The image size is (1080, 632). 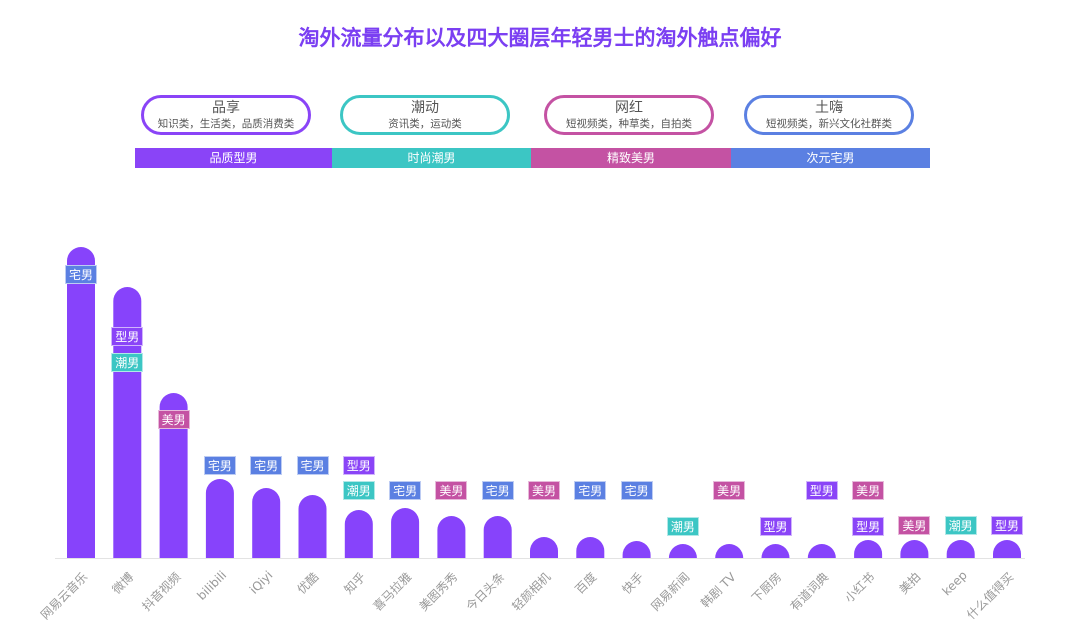 What do you see at coordinates (425, 124) in the screenshot?
I see `pill-subtitle: 资讯类，运动类` at bounding box center [425, 124].